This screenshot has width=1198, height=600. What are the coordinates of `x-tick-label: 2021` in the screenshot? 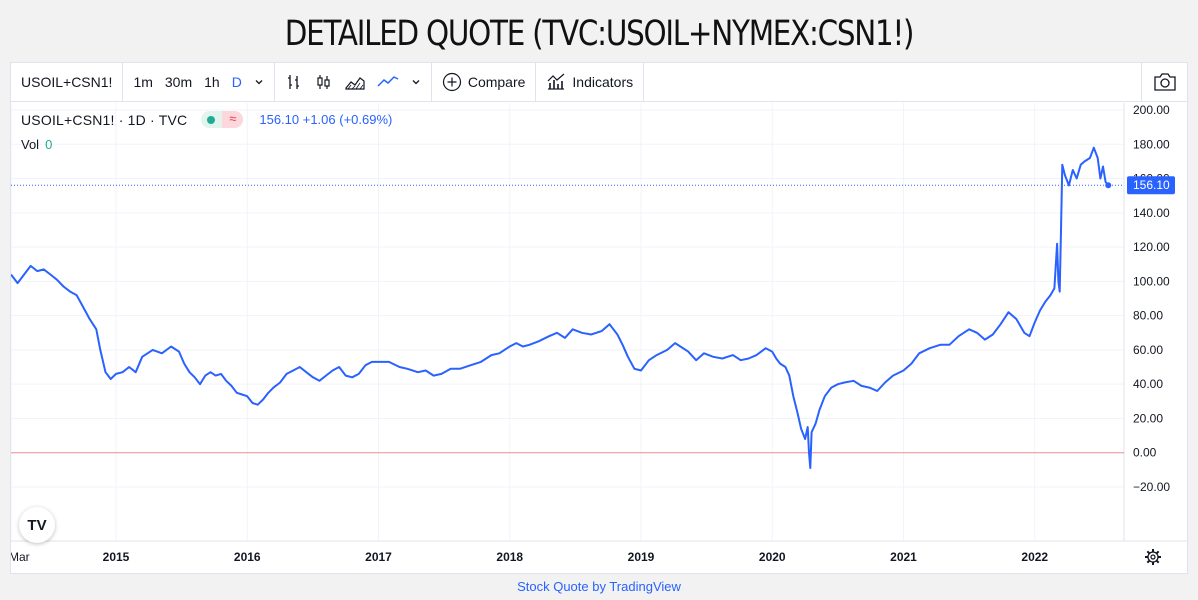 It's located at (903, 557).